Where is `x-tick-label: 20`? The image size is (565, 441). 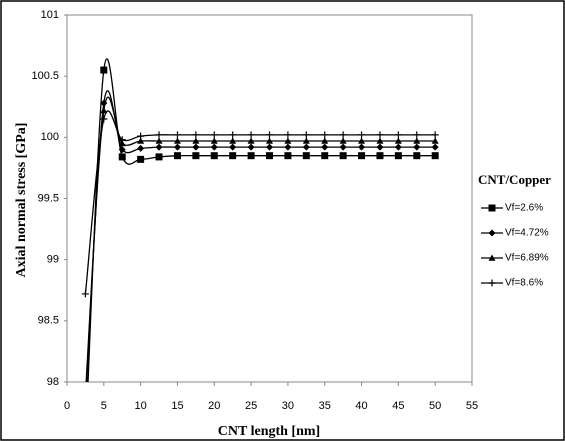
x-tick-label: 20 is located at coordinates (214, 406).